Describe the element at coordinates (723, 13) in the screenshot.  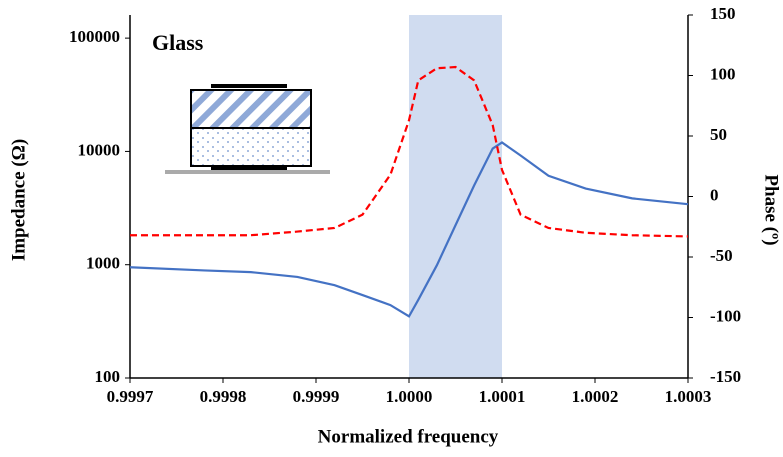
I see `y2-tick-label: 150` at that location.